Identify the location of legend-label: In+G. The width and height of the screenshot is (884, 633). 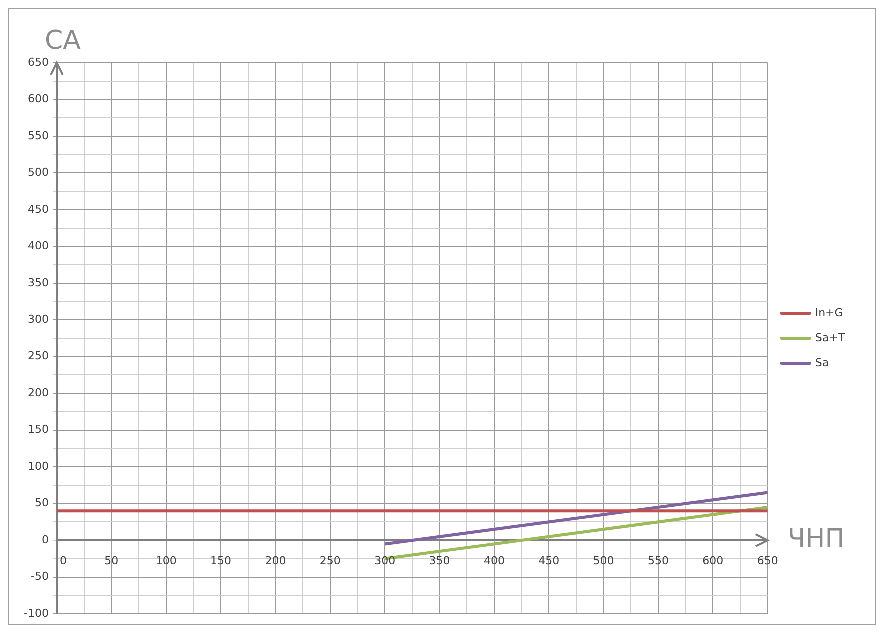
(829, 313).